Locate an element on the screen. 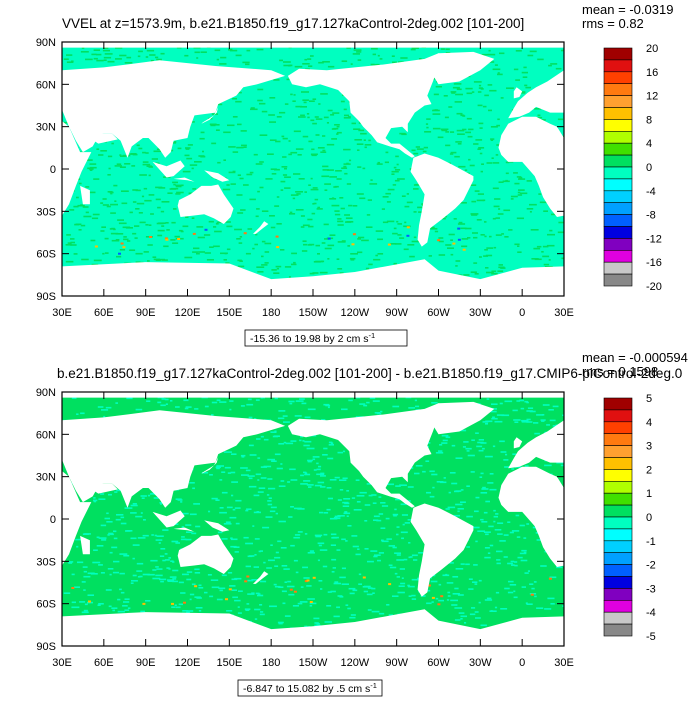  range-note: -6.847 to 15.082 by .5 cm s-1 is located at coordinates (310, 688).